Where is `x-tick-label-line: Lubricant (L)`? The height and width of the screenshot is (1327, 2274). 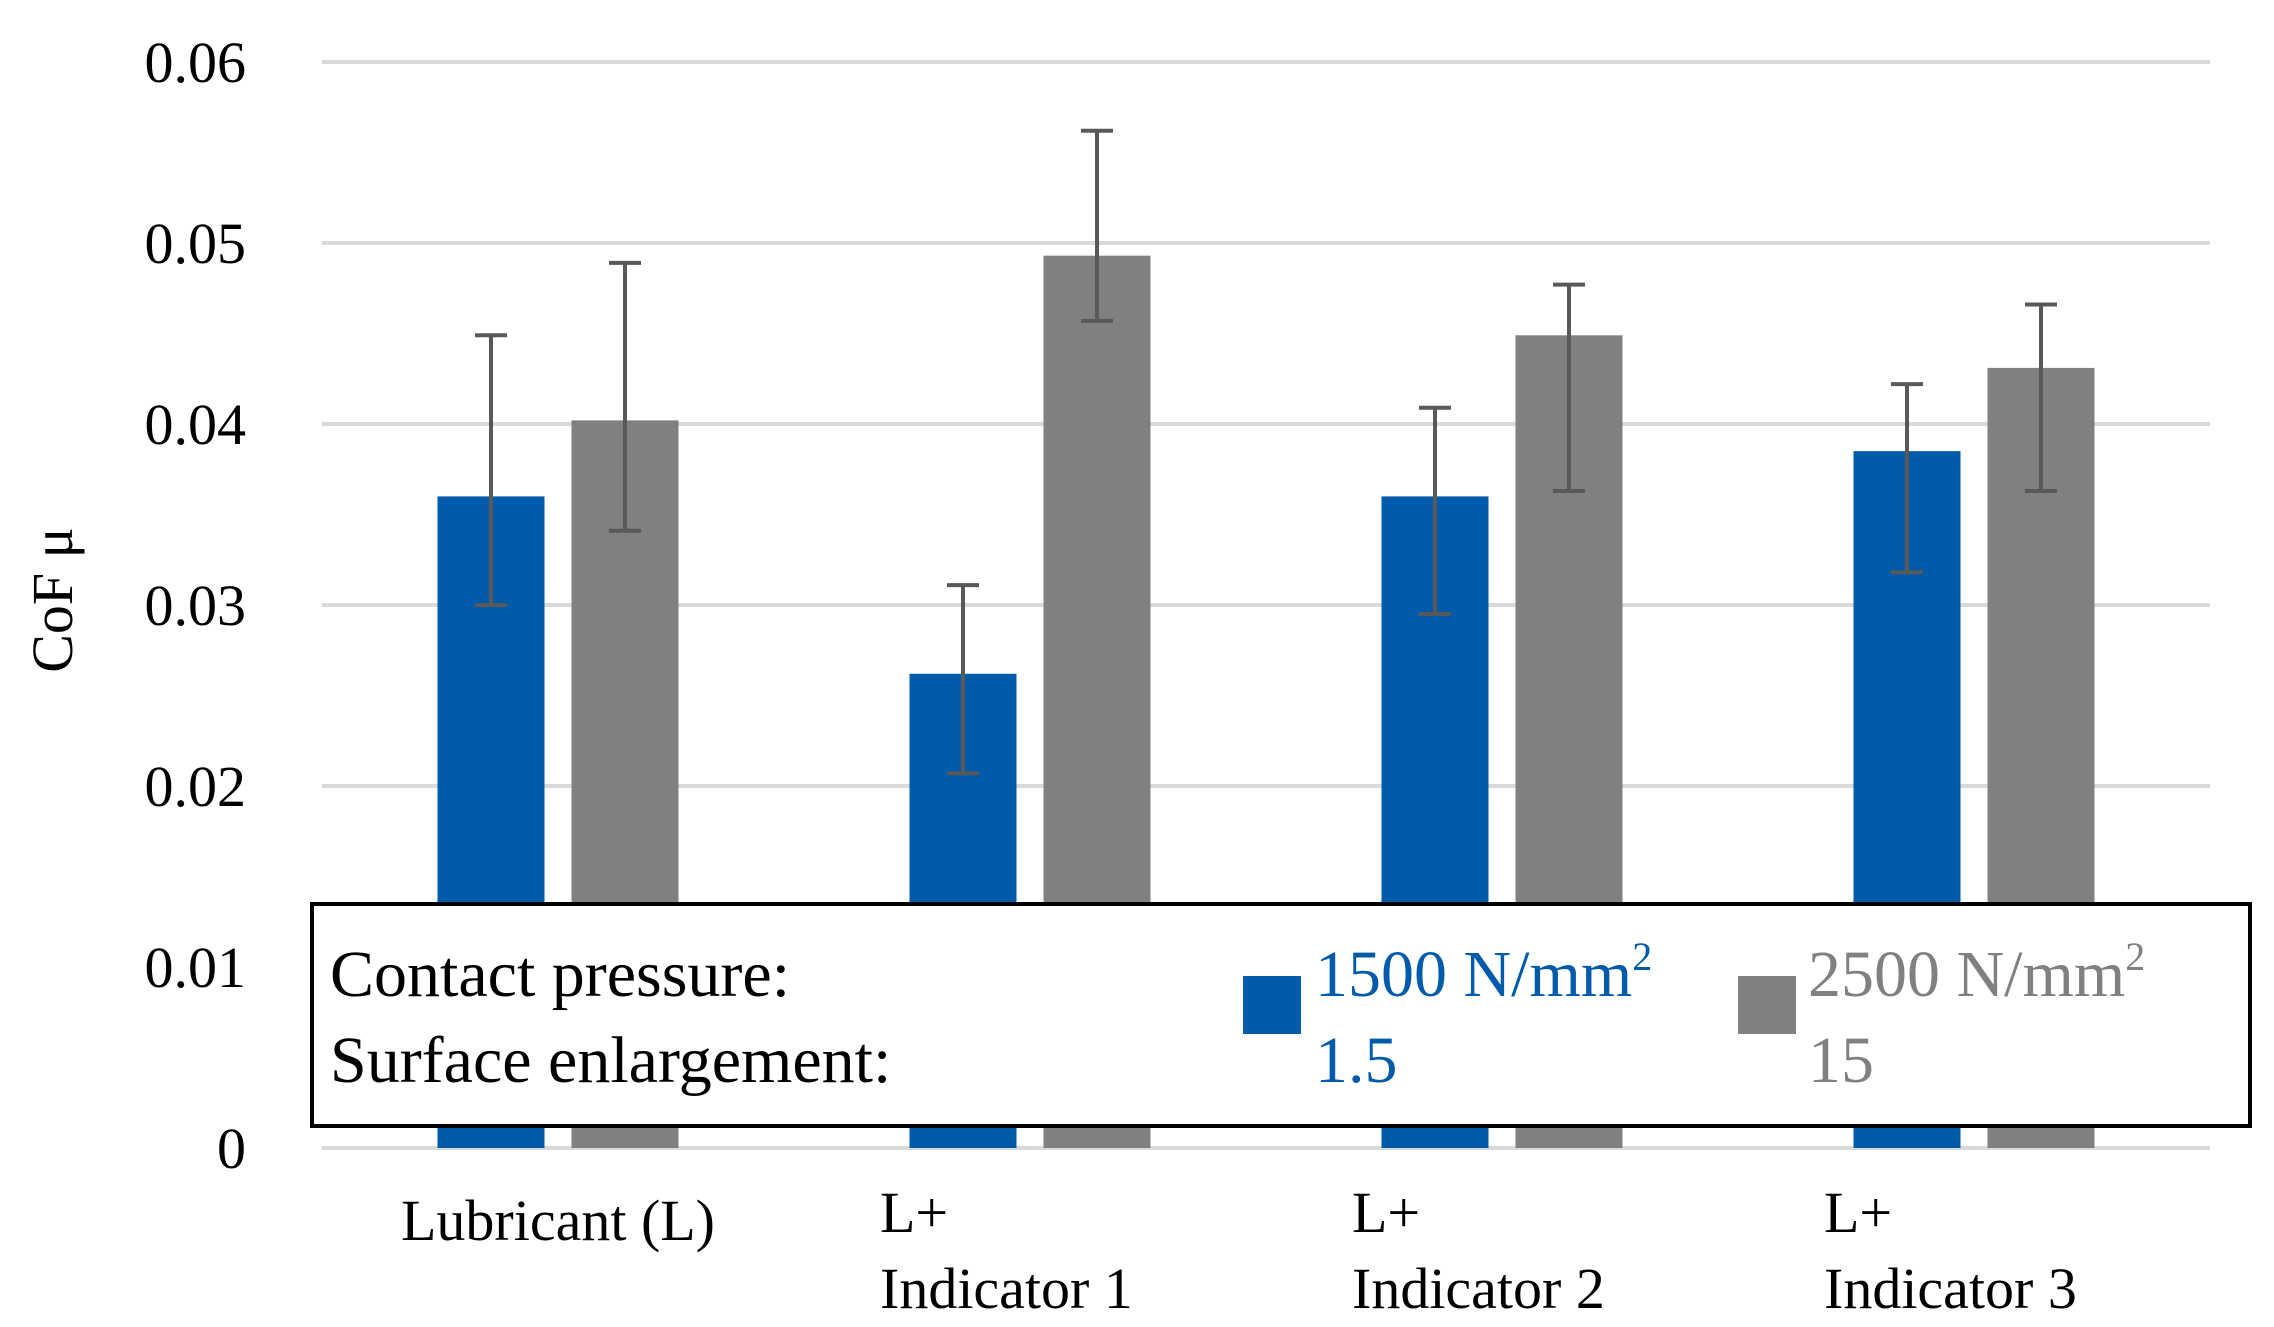 x-tick-label-line: Lubricant (L) is located at coordinates (558, 1220).